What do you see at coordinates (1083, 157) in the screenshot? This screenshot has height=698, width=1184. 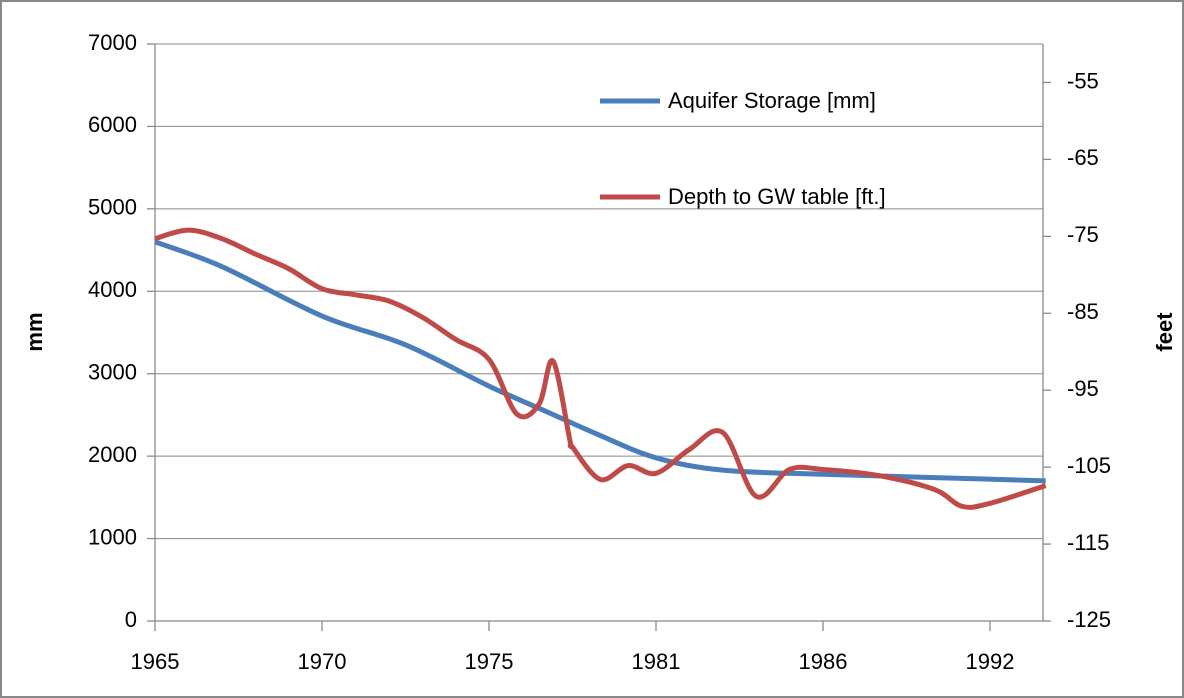 I see `y2-tick-label: -65` at bounding box center [1083, 157].